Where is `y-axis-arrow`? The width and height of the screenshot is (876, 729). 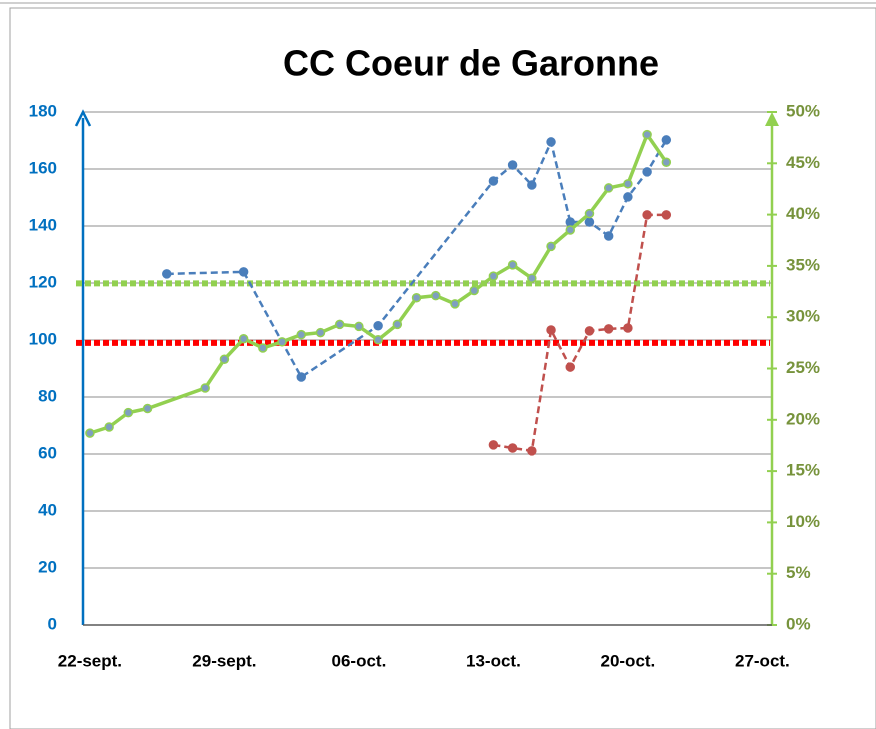 y-axis-arrow is located at coordinates (83, 118).